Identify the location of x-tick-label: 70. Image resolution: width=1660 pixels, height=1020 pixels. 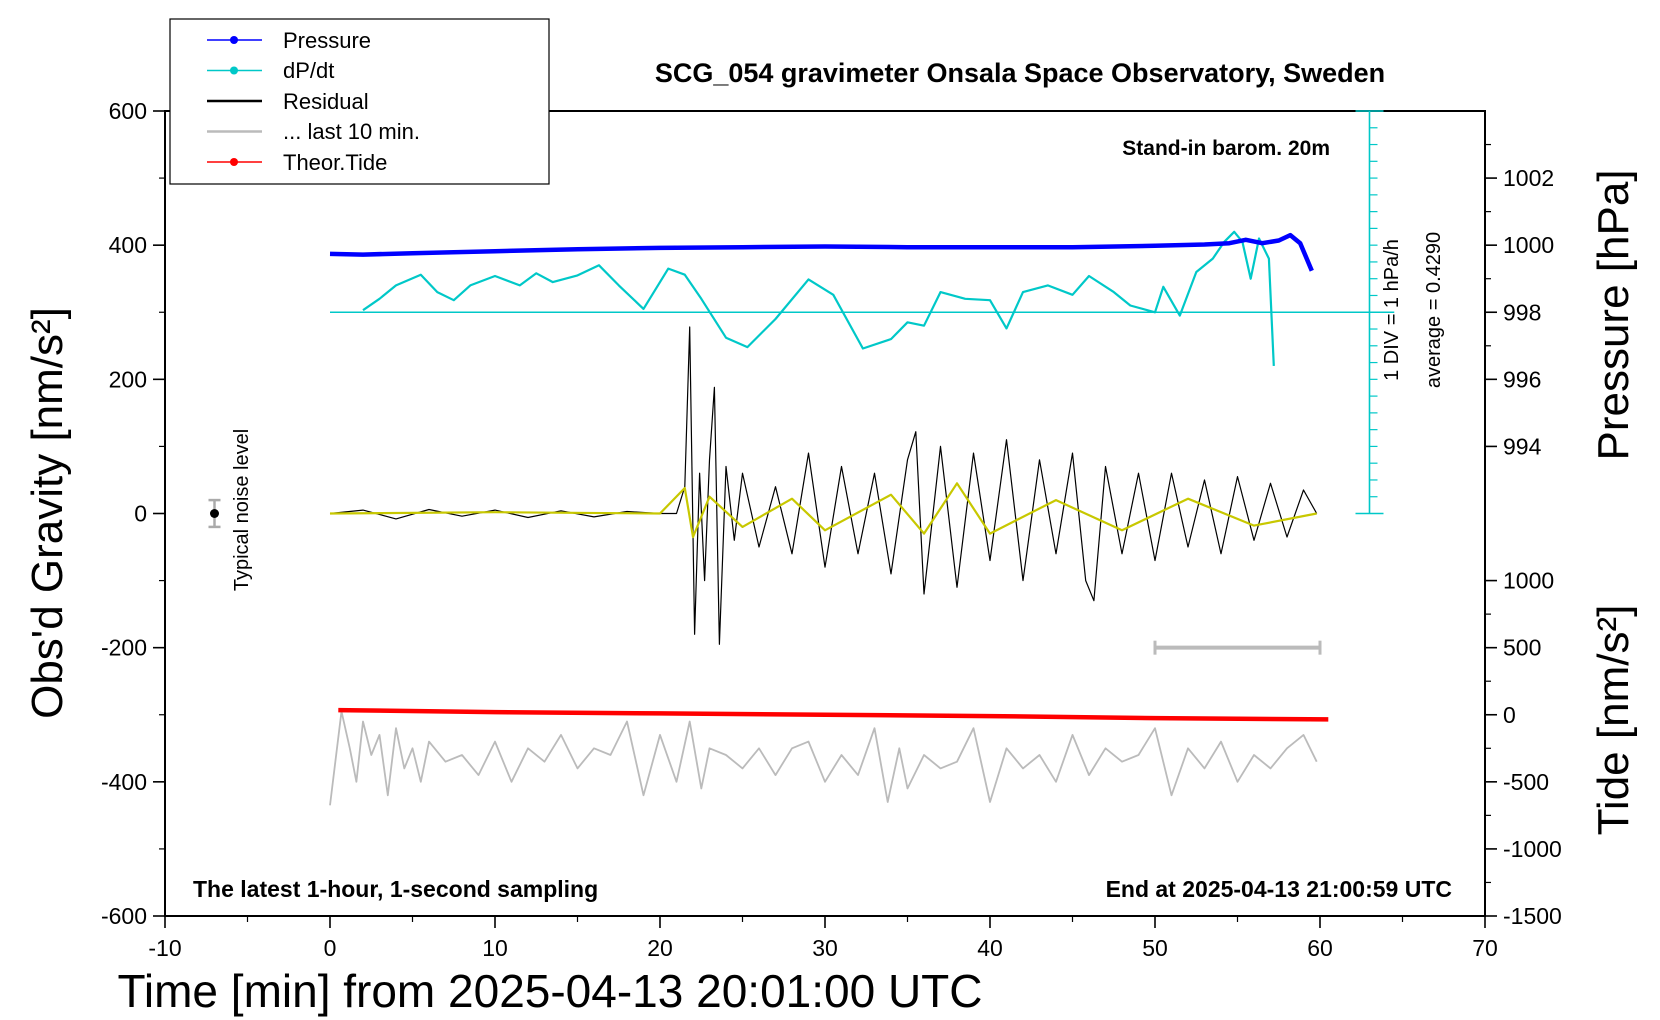
(1485, 948).